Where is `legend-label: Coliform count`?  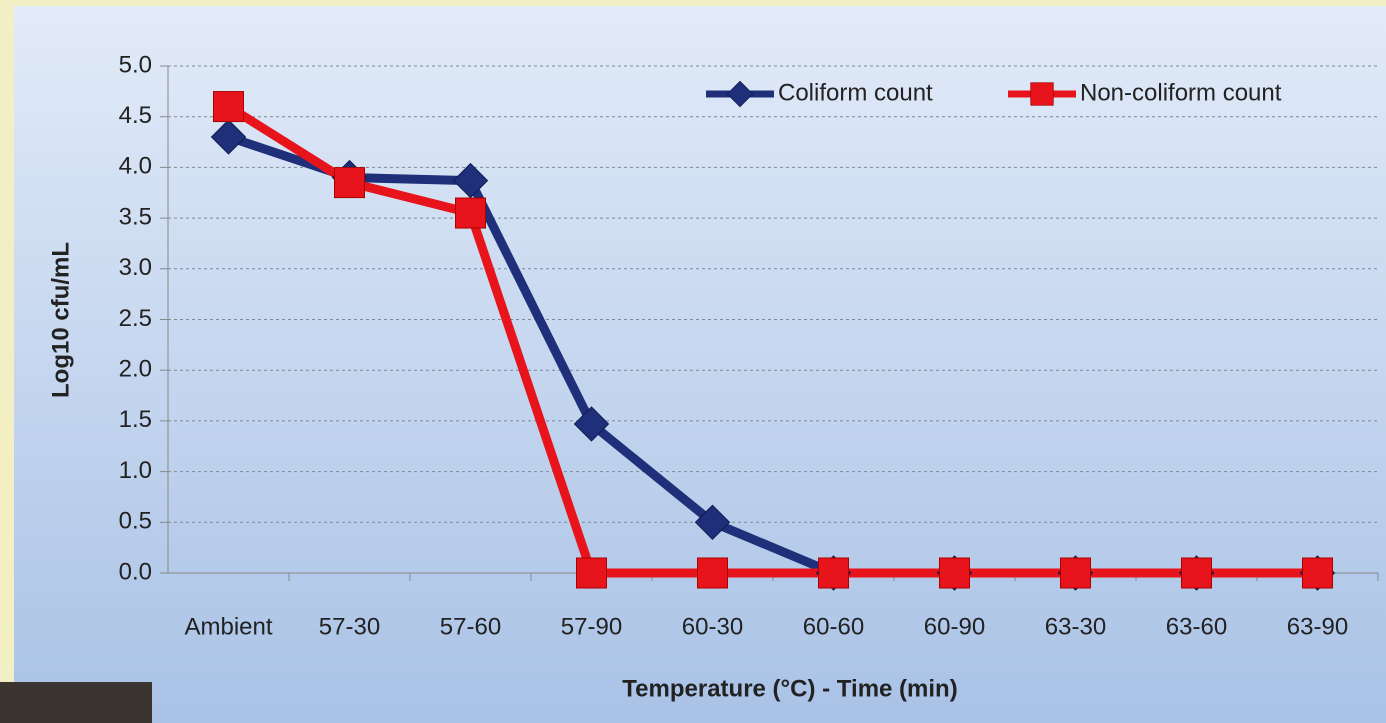 legend-label: Coliform count is located at coordinates (855, 92).